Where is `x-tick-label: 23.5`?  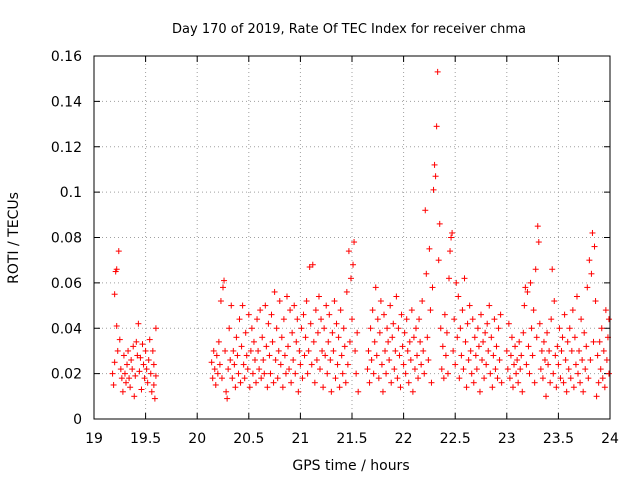
x-tick-label: 23.5 is located at coordinates (558, 439).